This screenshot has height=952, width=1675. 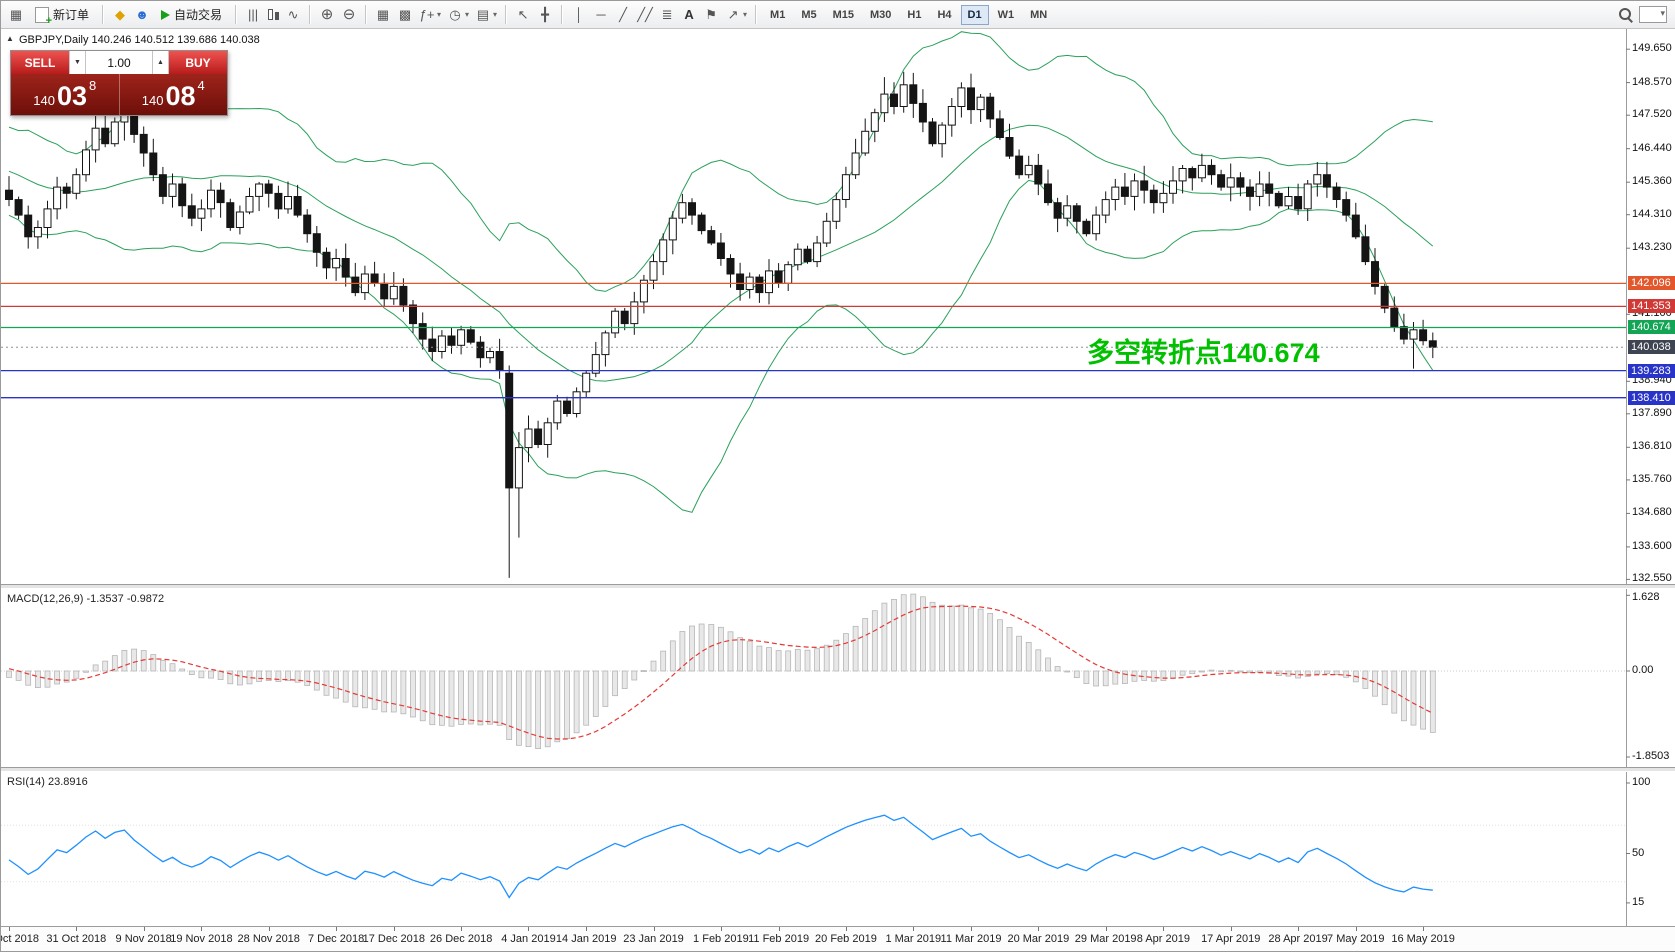 I want to click on date-label: 26 Dec 2018, so click(x=461, y=939).